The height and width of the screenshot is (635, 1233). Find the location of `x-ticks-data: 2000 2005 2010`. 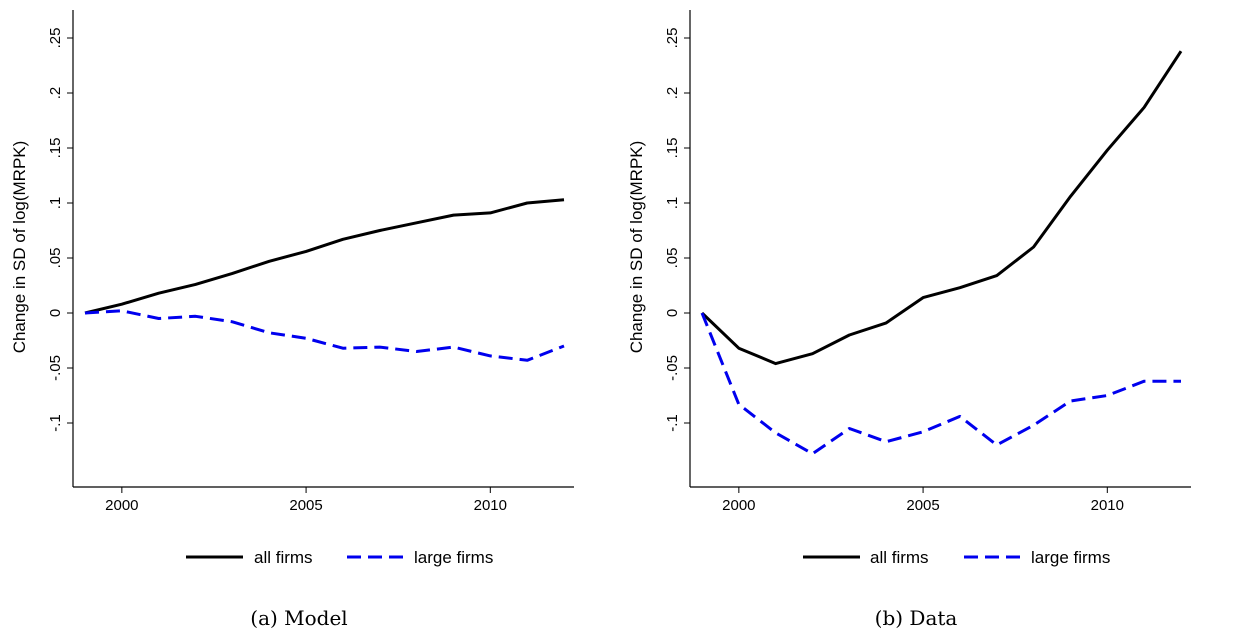

x-ticks-data: 2000 2005 2010 is located at coordinates (923, 500).